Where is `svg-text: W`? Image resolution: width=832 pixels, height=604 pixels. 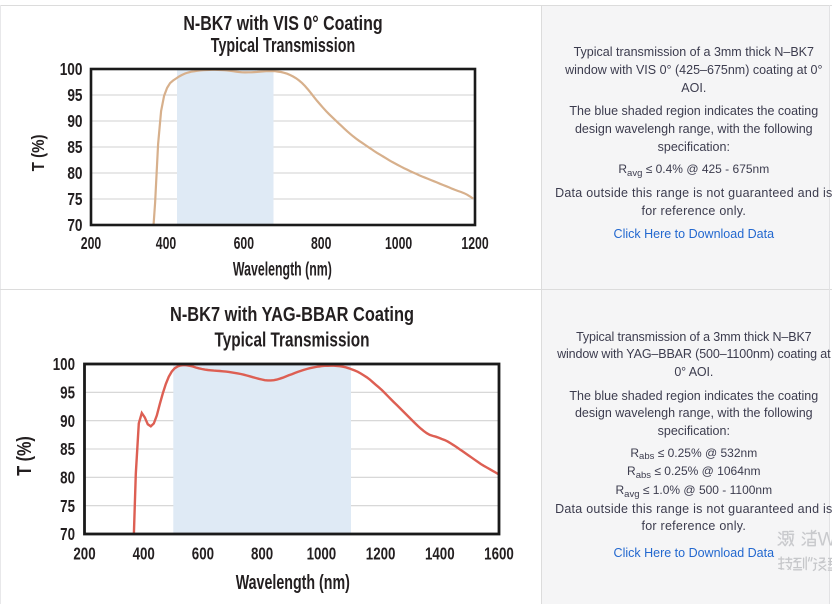
svg-text: W is located at coordinates (825, 540).